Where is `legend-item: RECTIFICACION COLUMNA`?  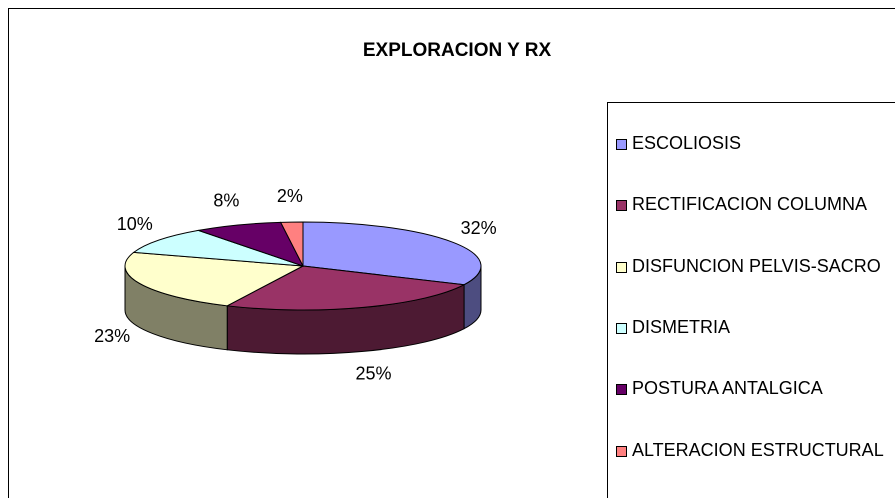 legend-item: RECTIFICACION COLUMNA is located at coordinates (755, 204).